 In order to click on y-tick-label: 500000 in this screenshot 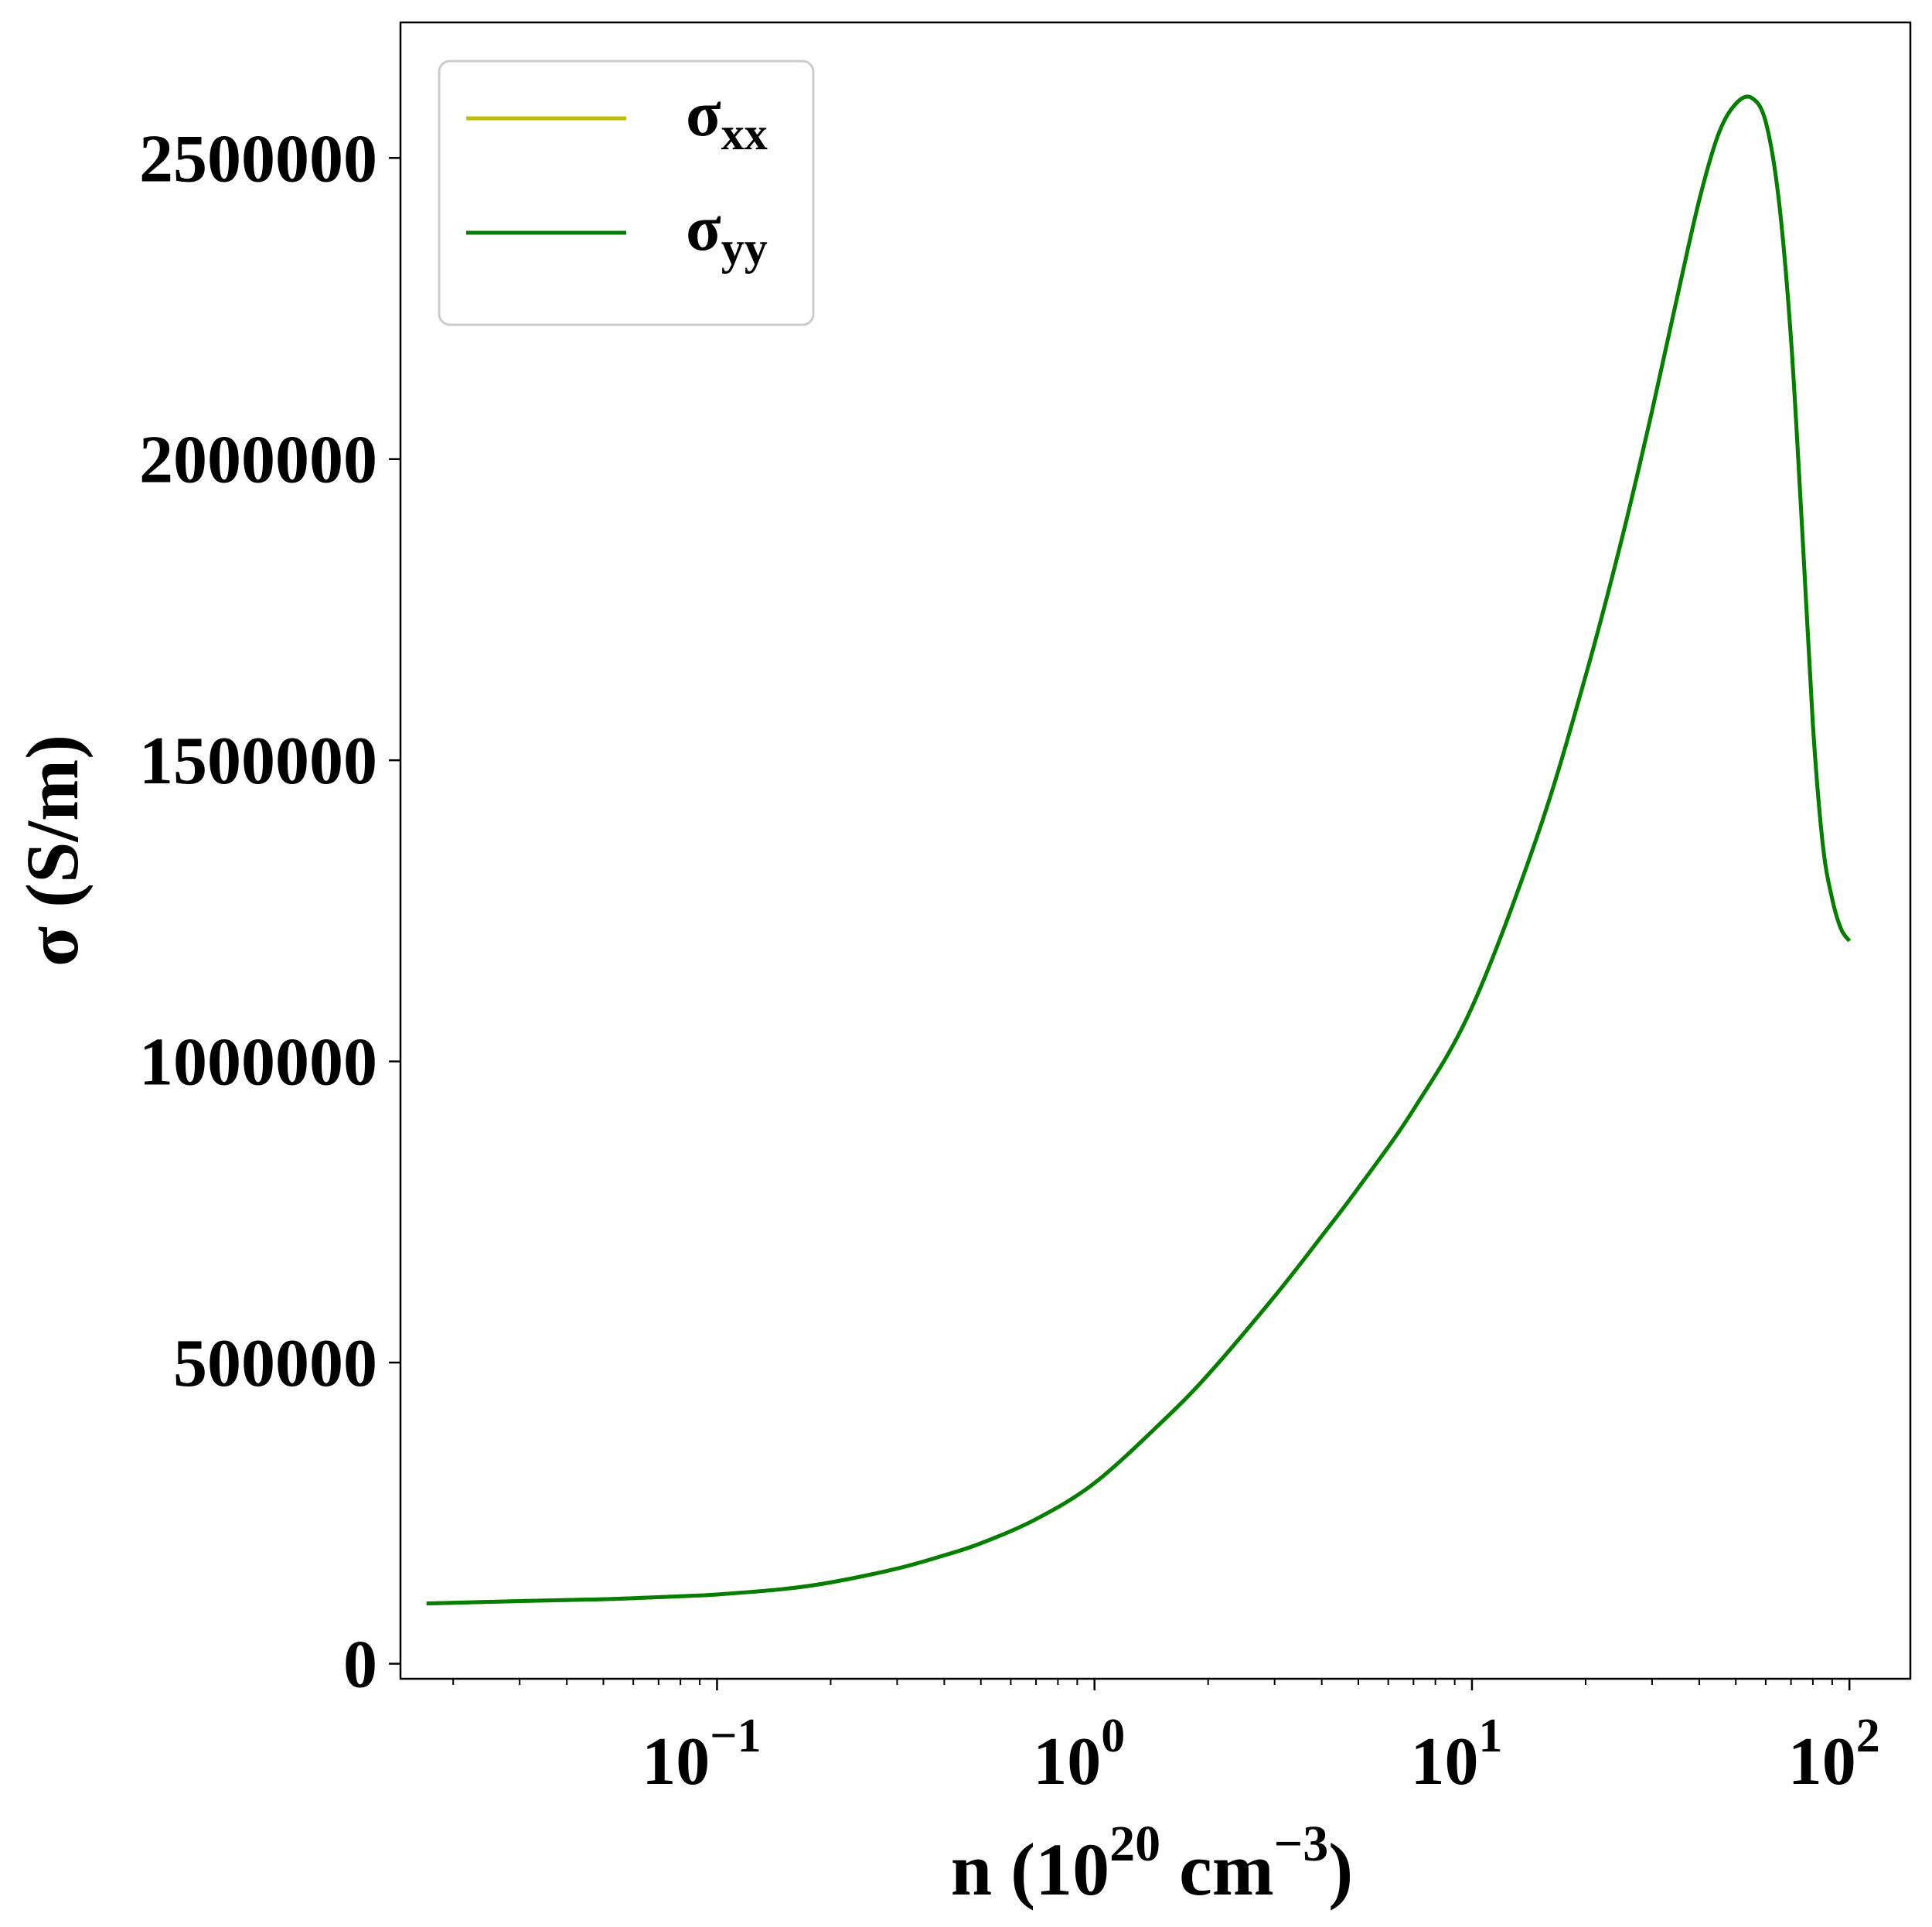, I will do `click(275, 1363)`.